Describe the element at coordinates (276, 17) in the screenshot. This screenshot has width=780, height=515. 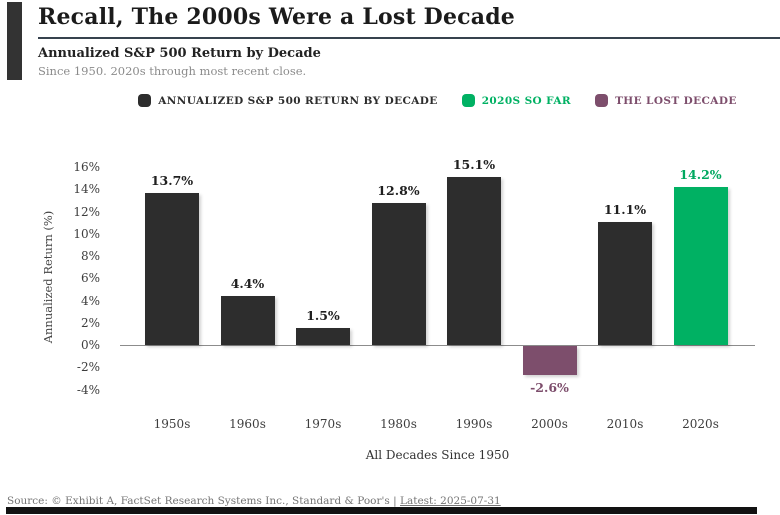
I see `page-title: Recall, The 2000s Were a Lost Decade` at that location.